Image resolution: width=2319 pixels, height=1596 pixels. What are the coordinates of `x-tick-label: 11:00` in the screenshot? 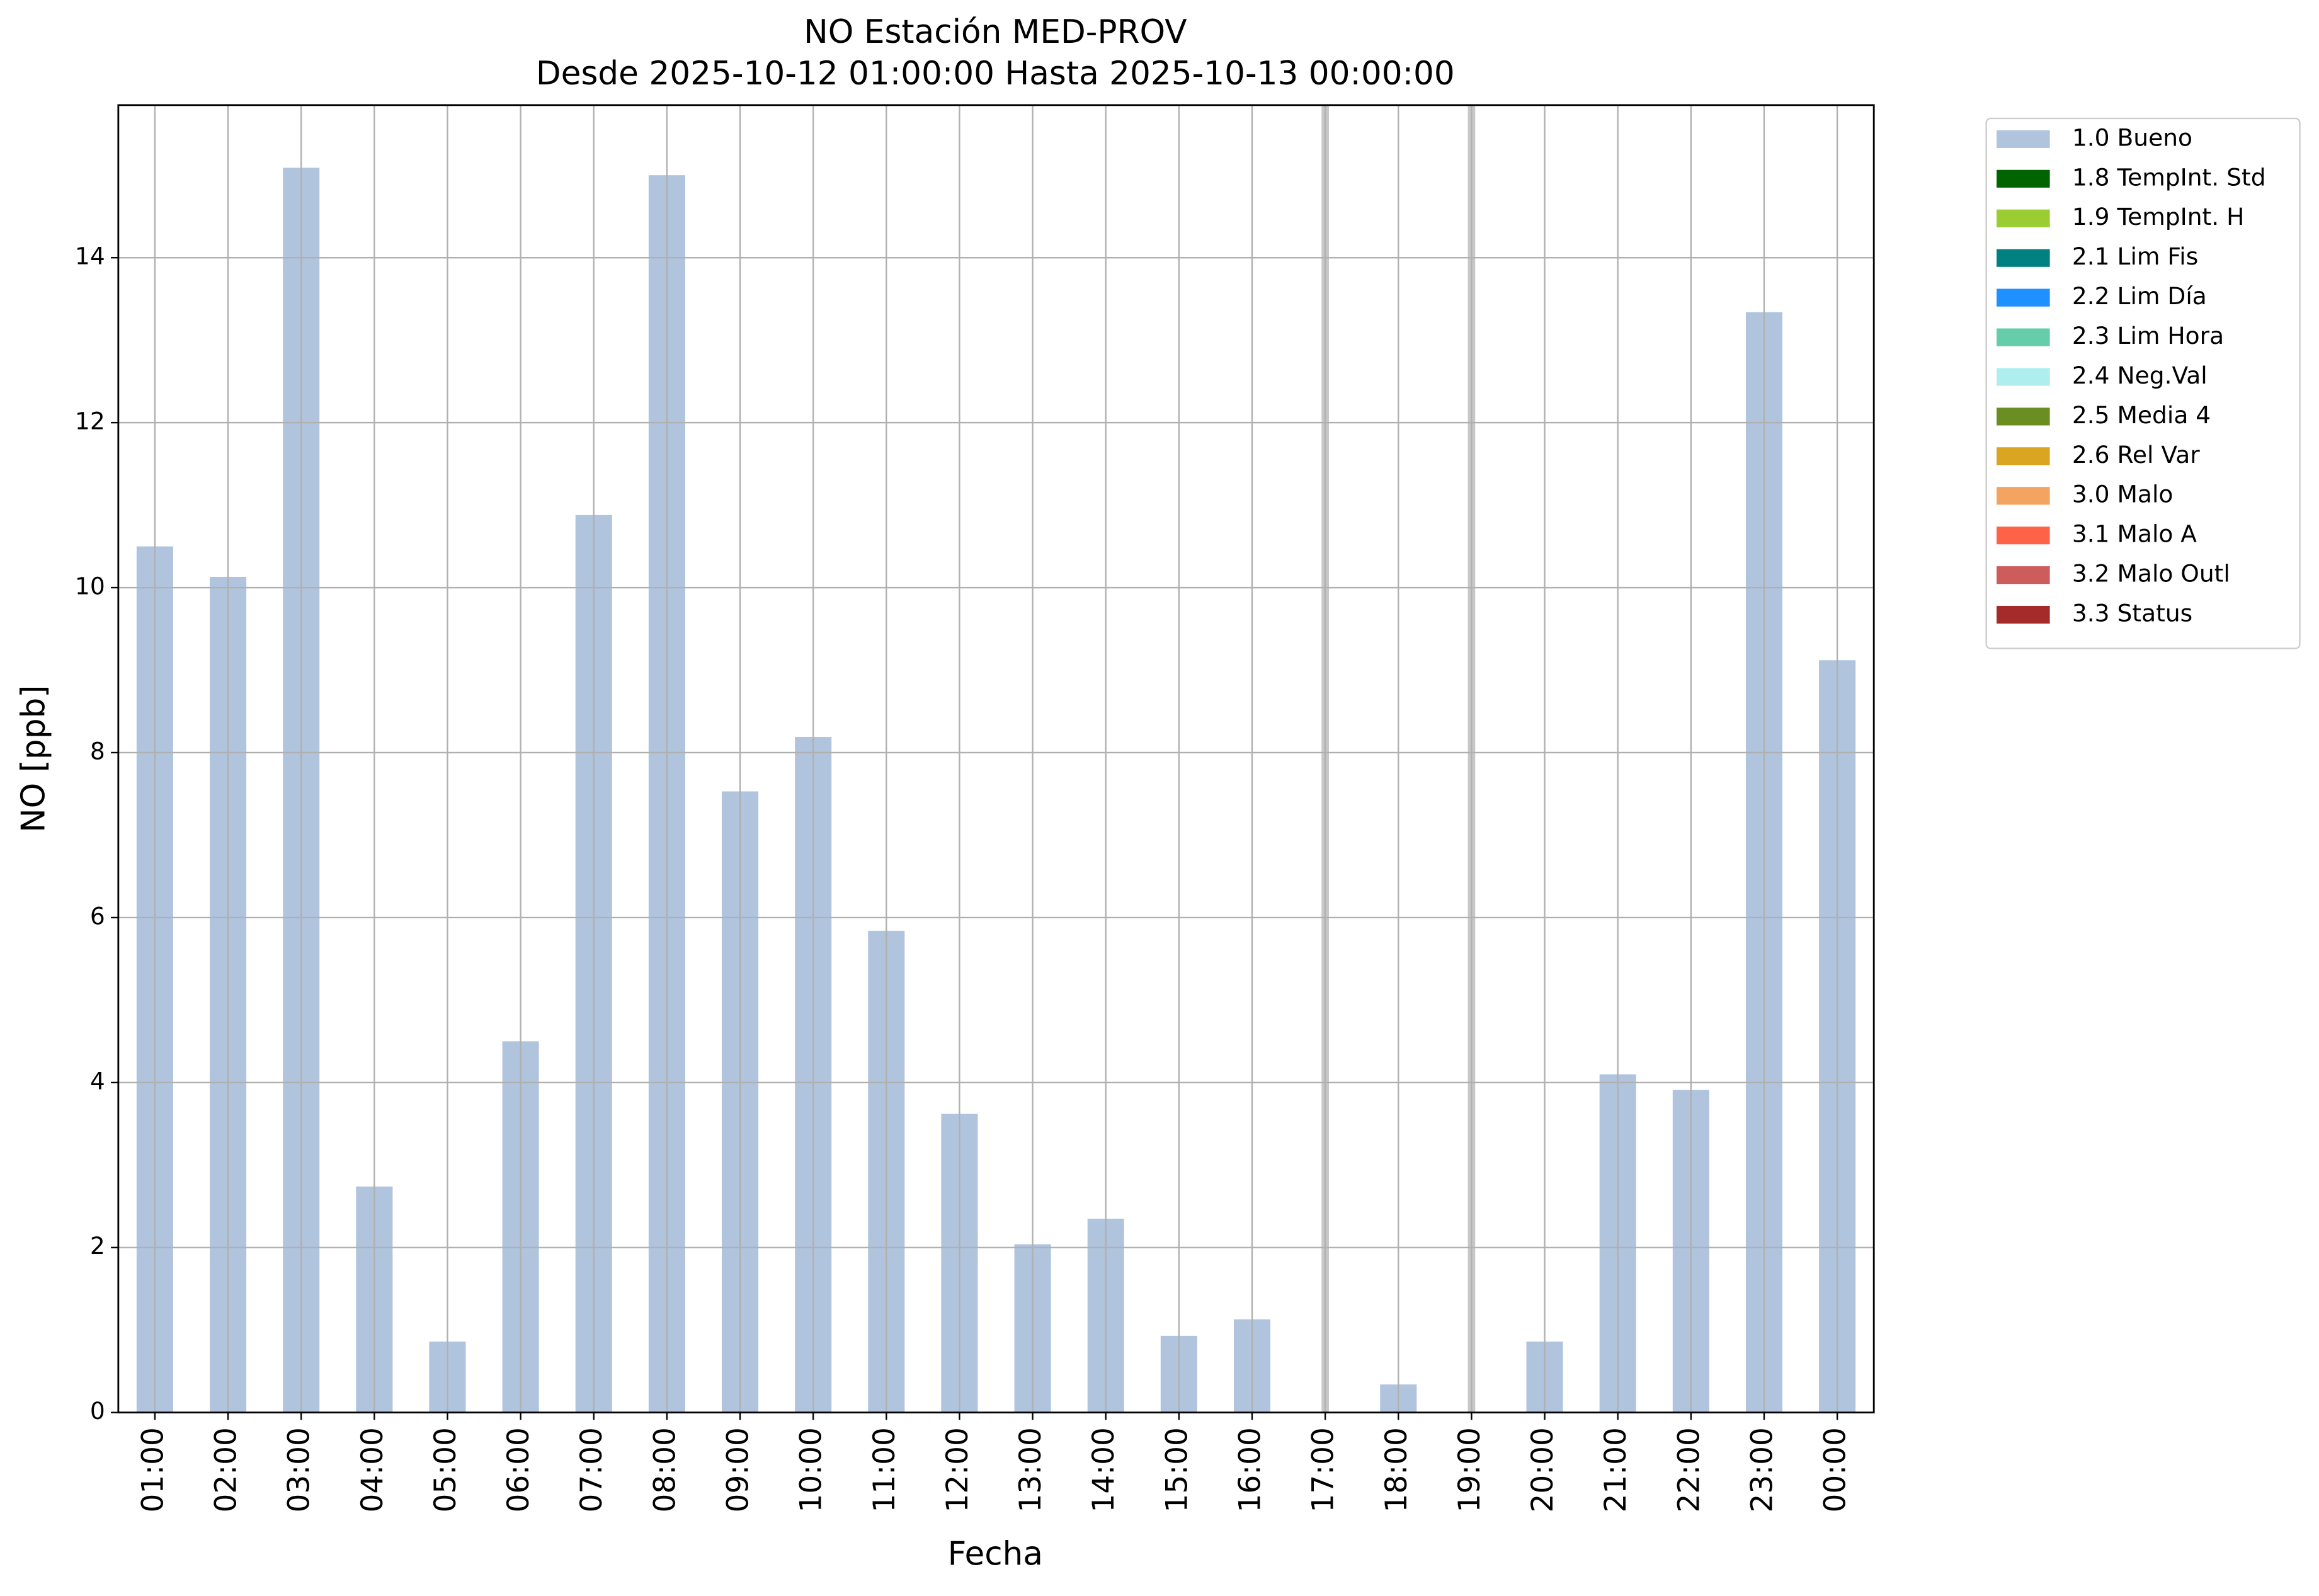 It's located at (884, 1469).